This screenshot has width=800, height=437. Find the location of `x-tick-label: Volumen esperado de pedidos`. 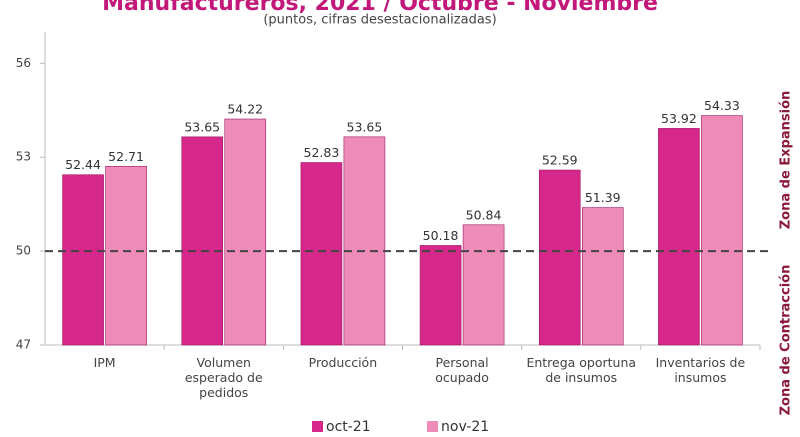

x-tick-label: Volumen esperado de pedidos is located at coordinates (223, 377).